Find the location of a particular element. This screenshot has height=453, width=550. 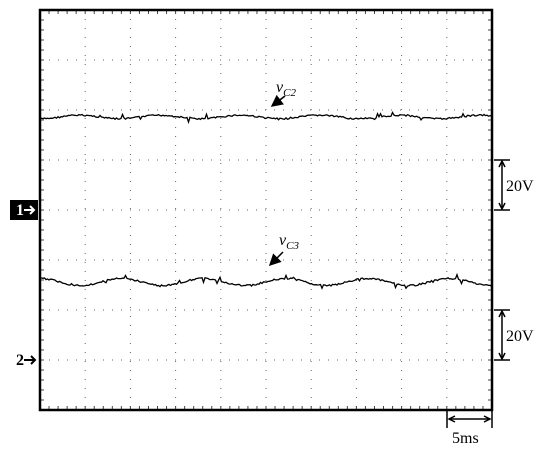

trace-label: vC2 is located at coordinates (286, 89).